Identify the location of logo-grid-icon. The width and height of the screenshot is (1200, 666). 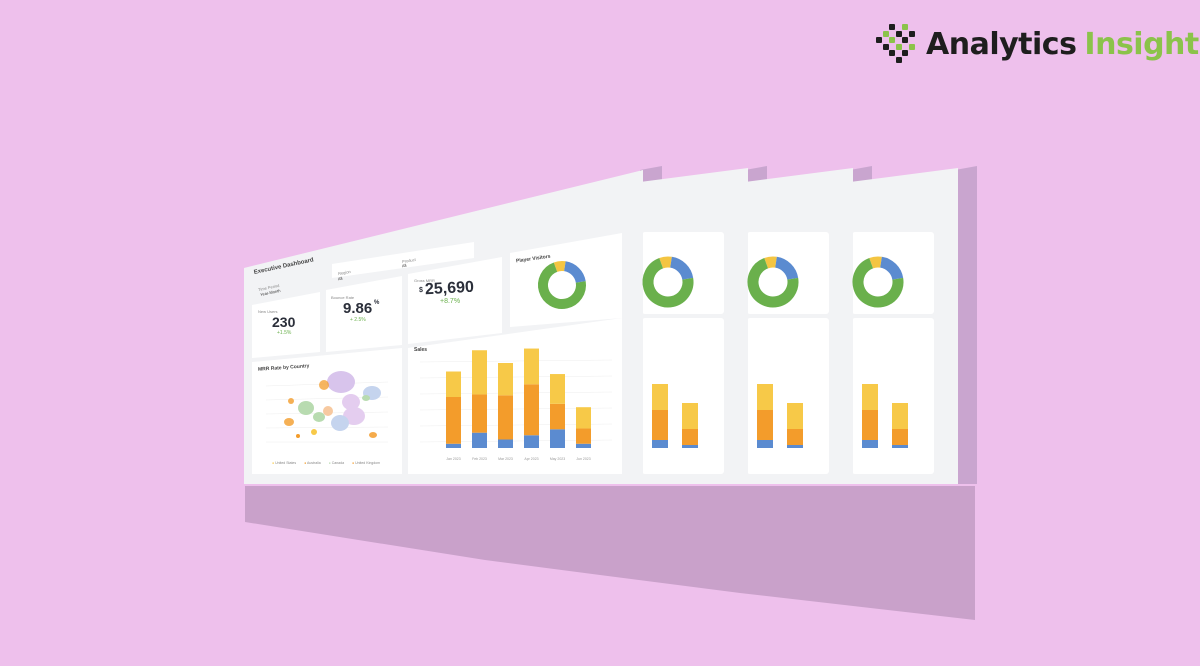
(896, 44).